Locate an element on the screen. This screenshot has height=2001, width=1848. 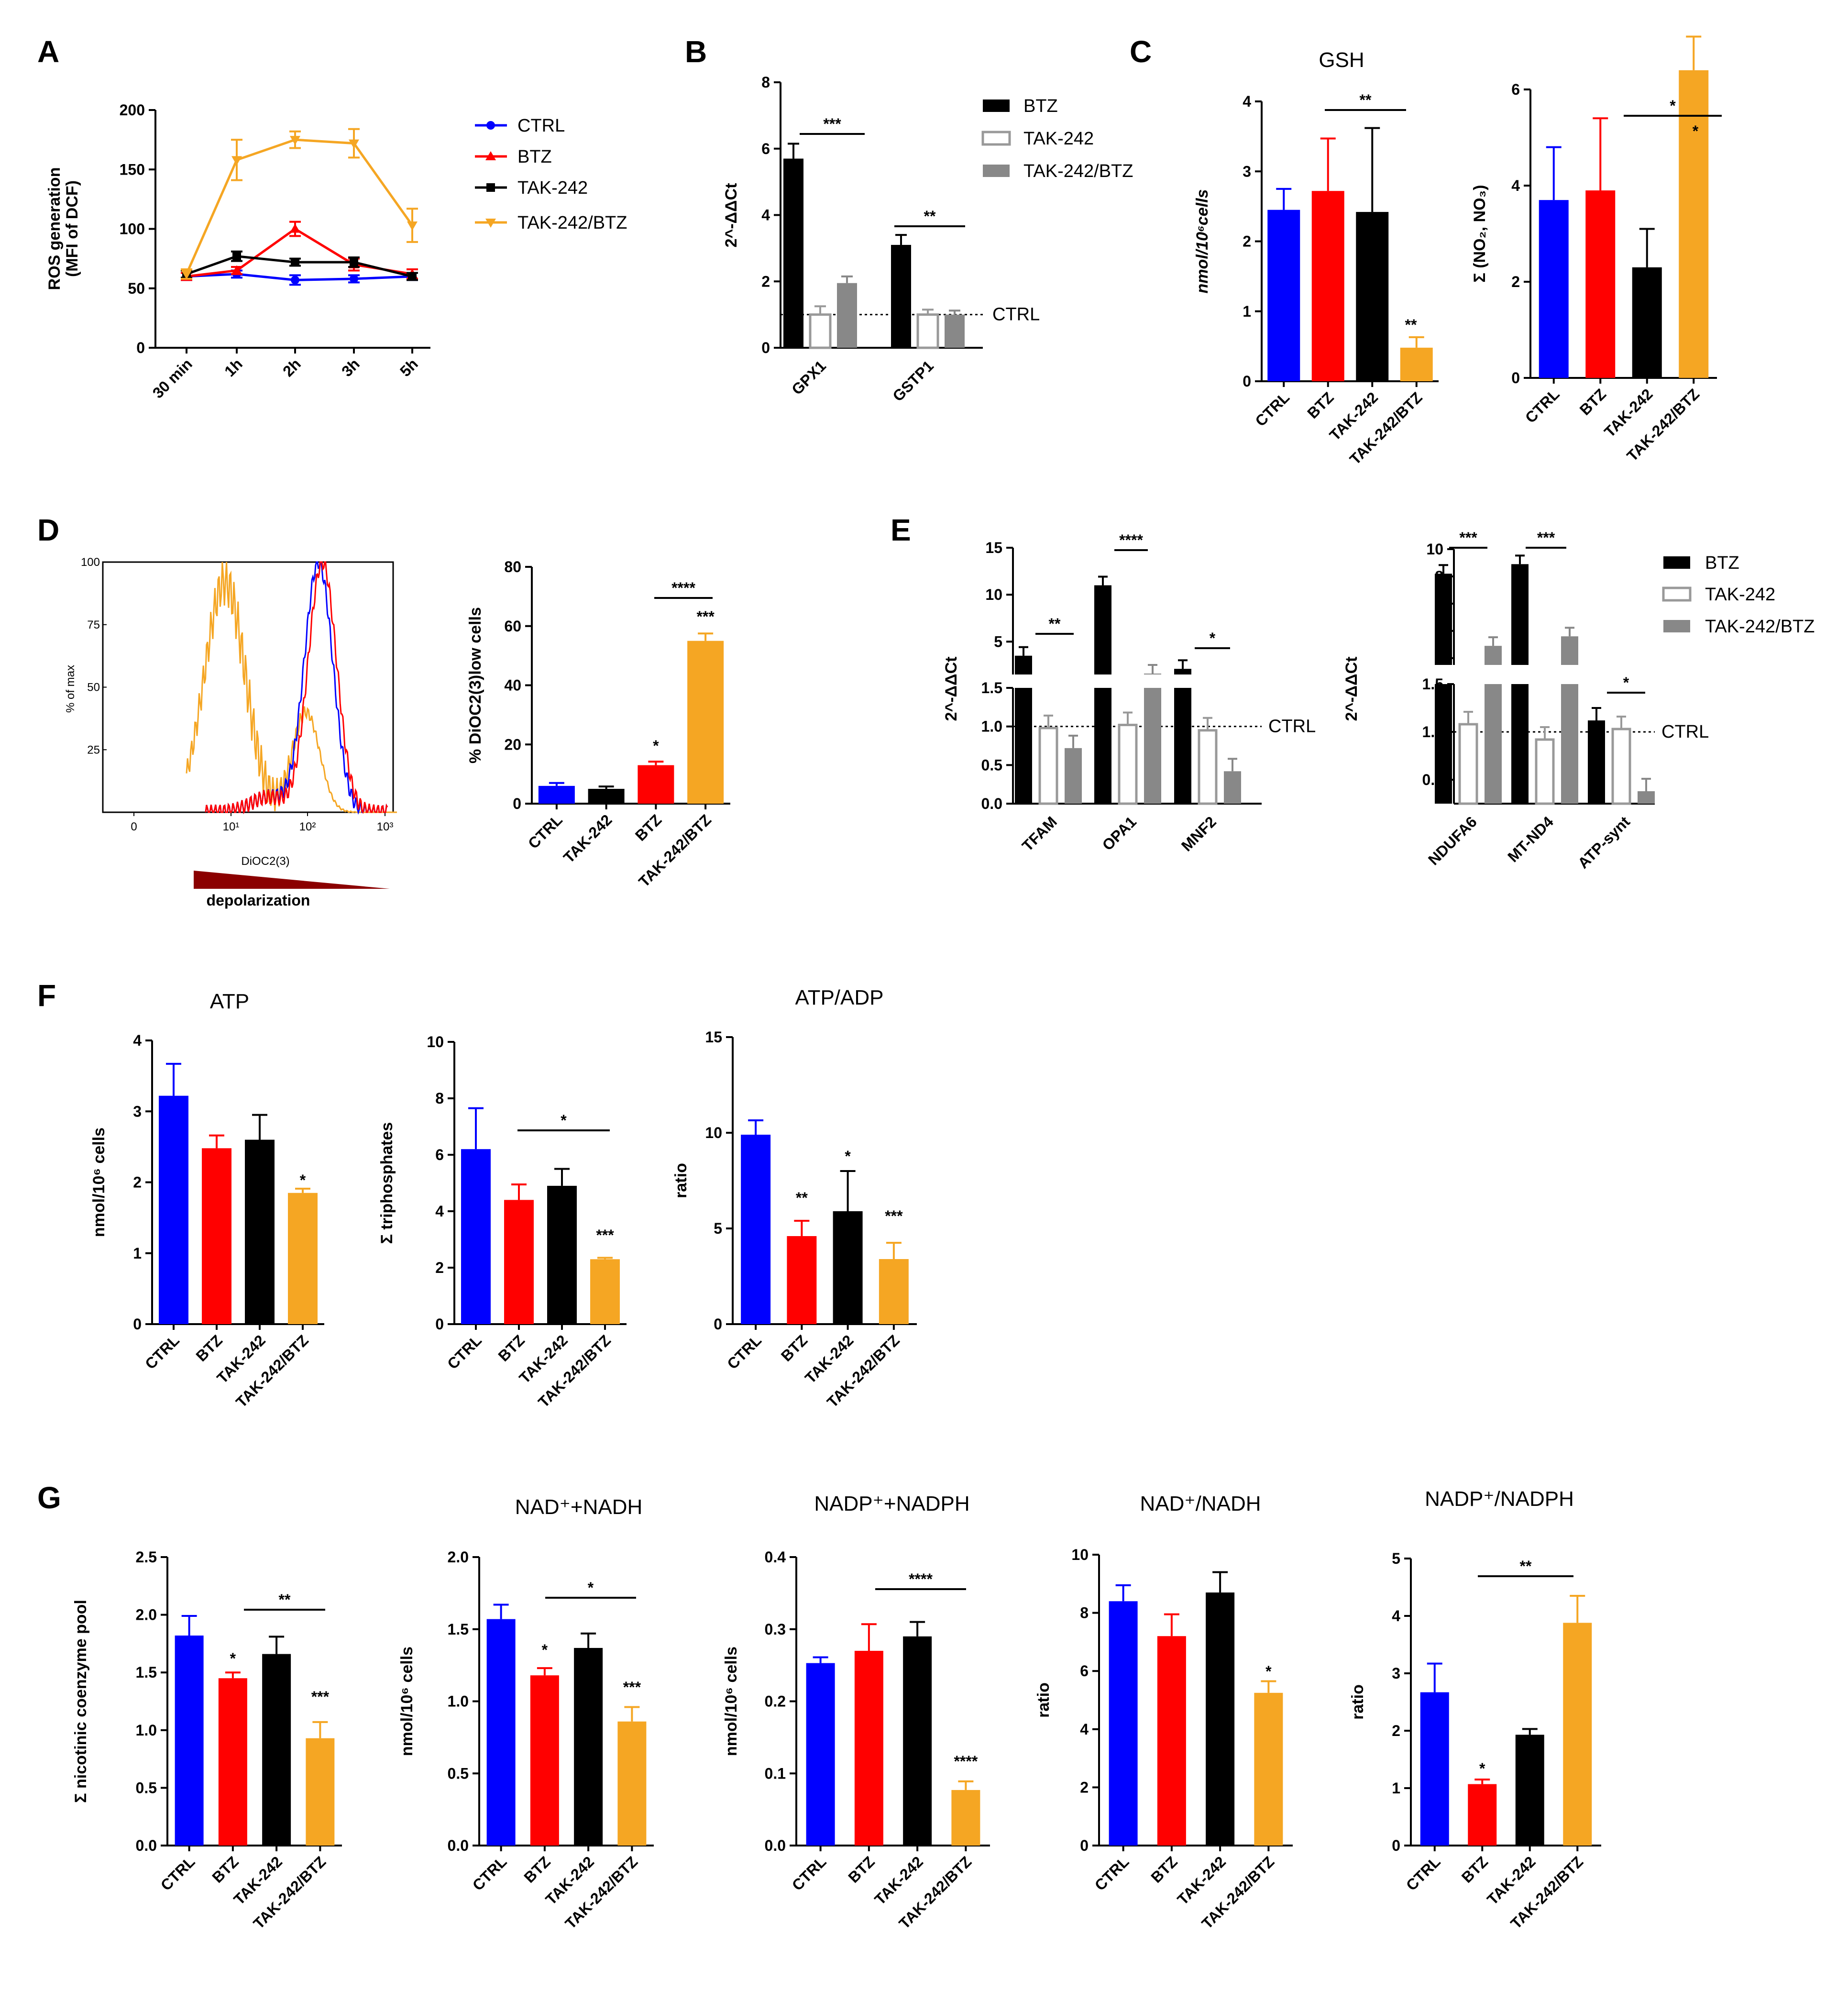
C1-significance: ** is located at coordinates (1366, 100).